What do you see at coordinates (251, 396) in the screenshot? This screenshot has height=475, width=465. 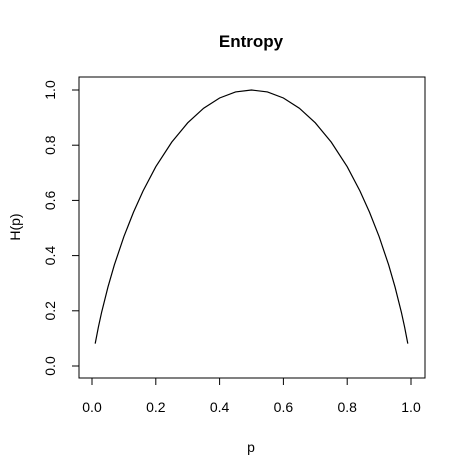 I see `x-axis: 0.0 0.2 0.4 0.6 0.8 1.0` at bounding box center [251, 396].